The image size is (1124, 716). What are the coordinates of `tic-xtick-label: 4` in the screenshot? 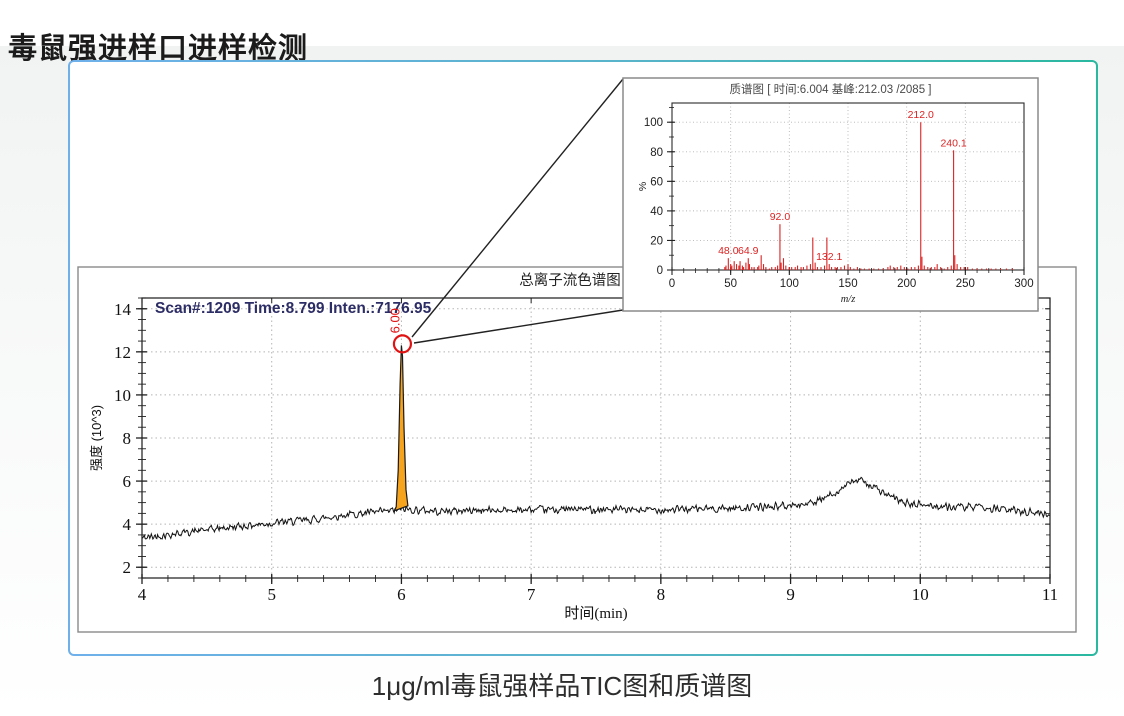 It's located at (142, 594).